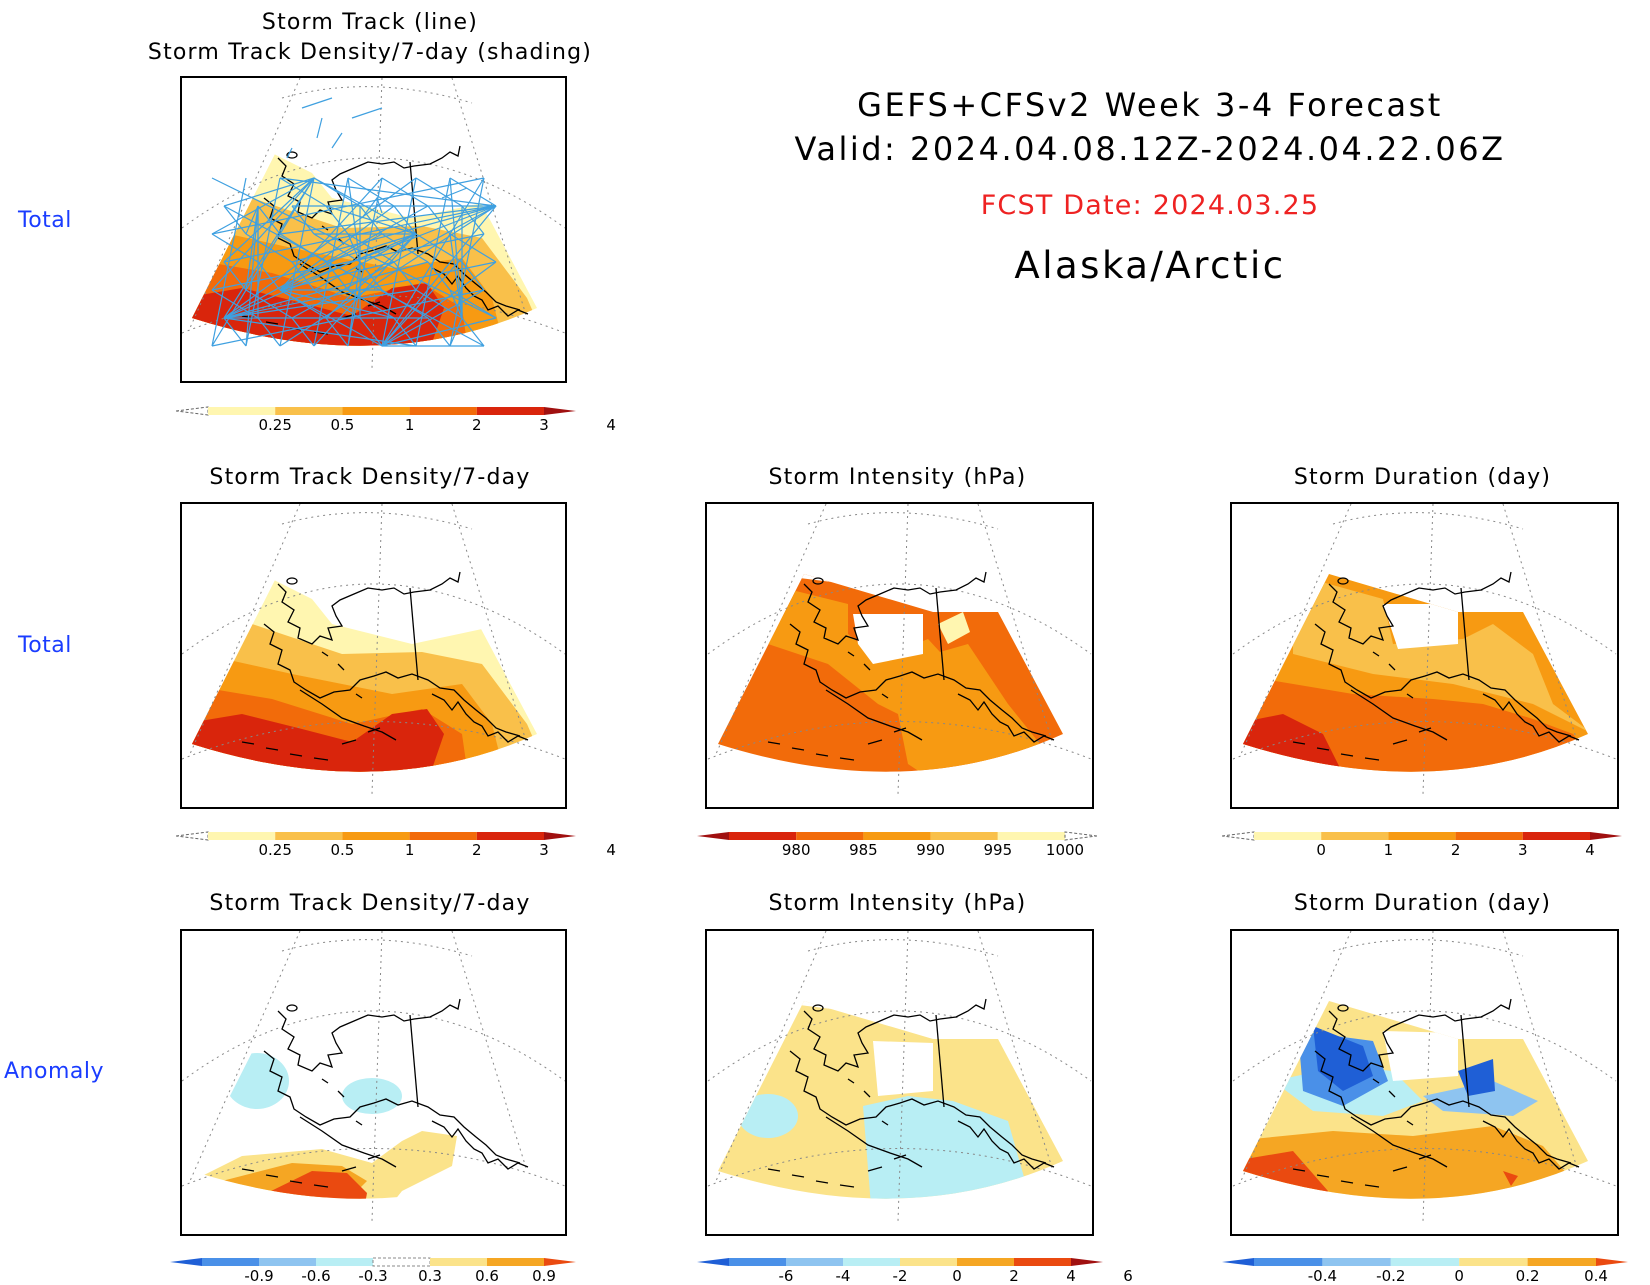 The height and width of the screenshot is (1285, 1650). I want to click on storm-track-lines, so click(354, 222).